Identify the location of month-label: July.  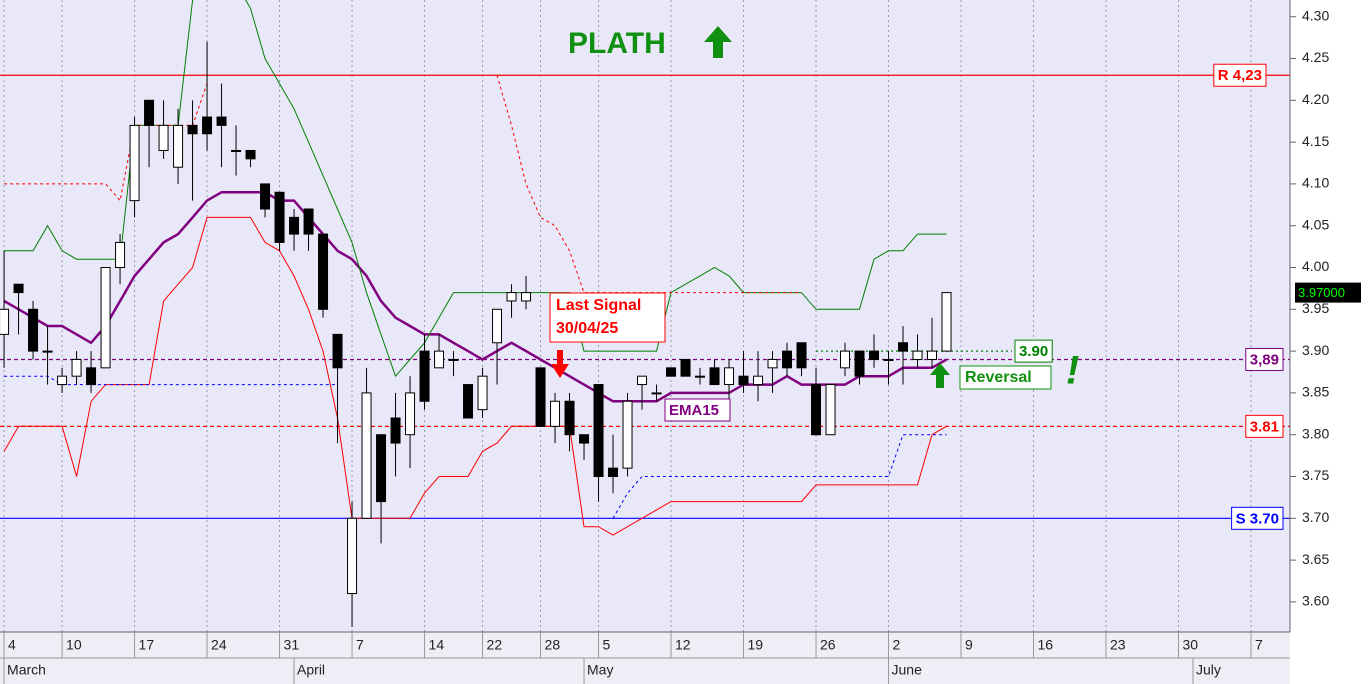
(1208, 670).